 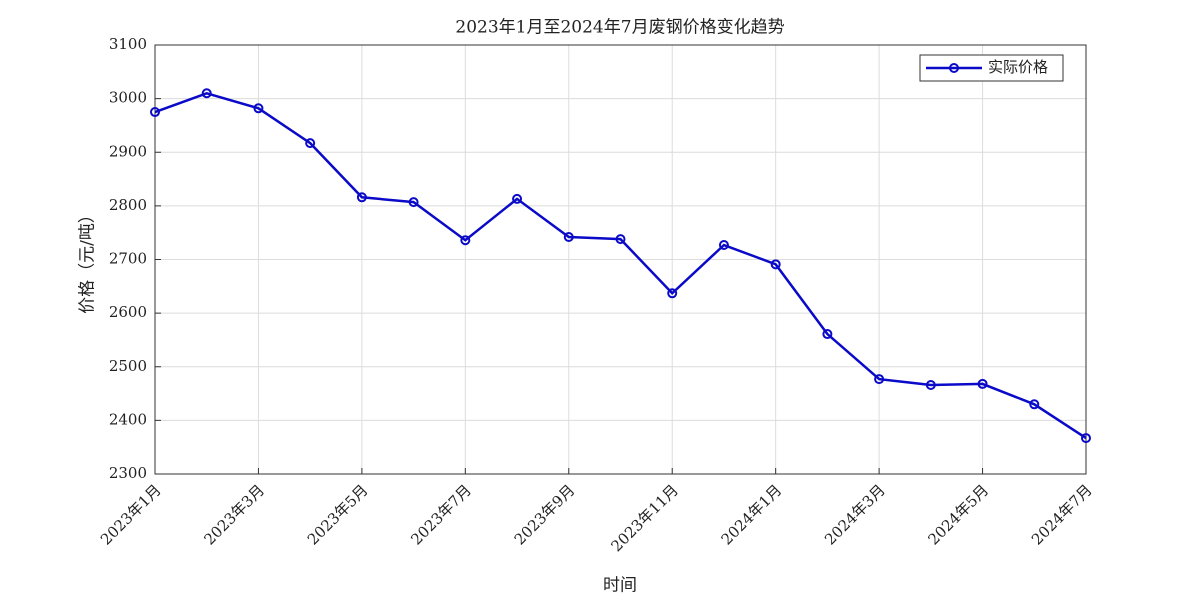 I want to click on x-axis-label: 时间, so click(x=620, y=586).